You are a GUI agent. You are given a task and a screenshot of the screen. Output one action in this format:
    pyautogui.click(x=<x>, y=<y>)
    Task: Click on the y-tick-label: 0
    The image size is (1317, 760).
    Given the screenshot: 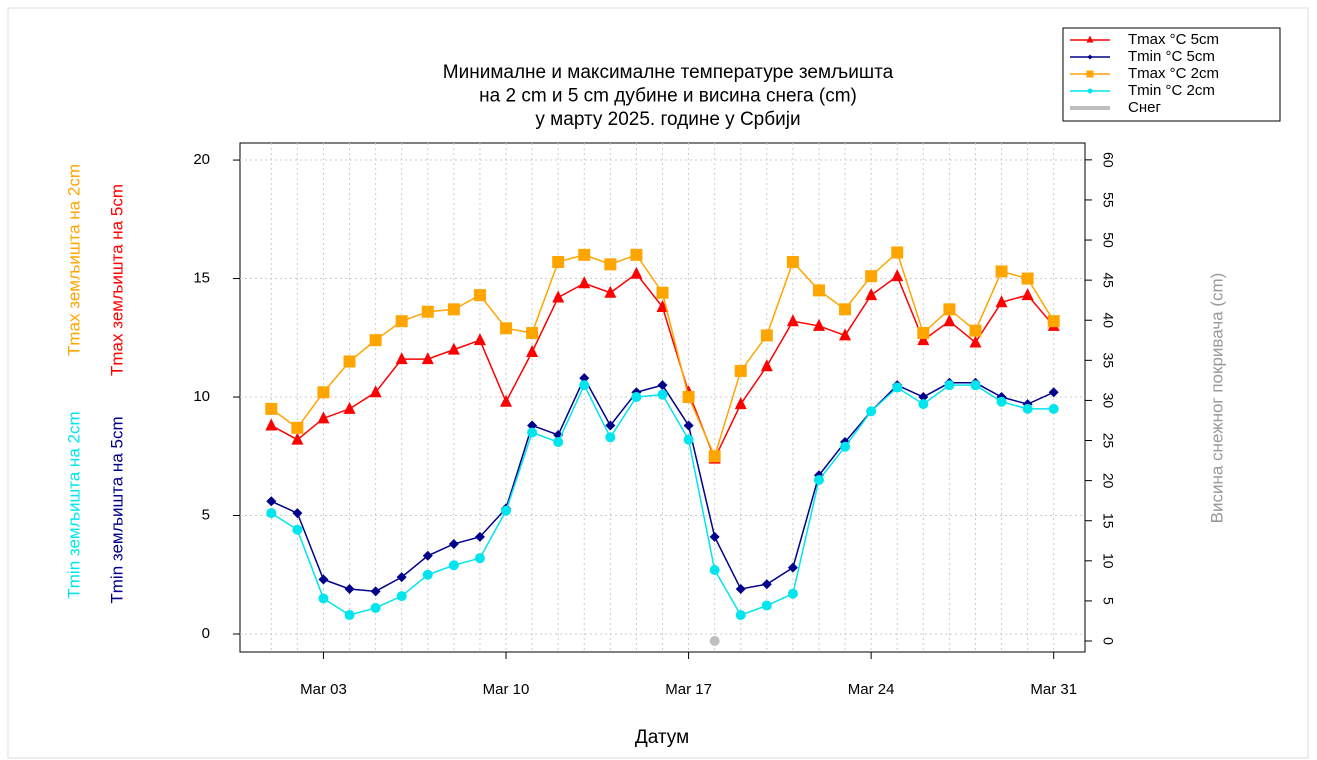 What is the action you would take?
    pyautogui.click(x=206, y=633)
    